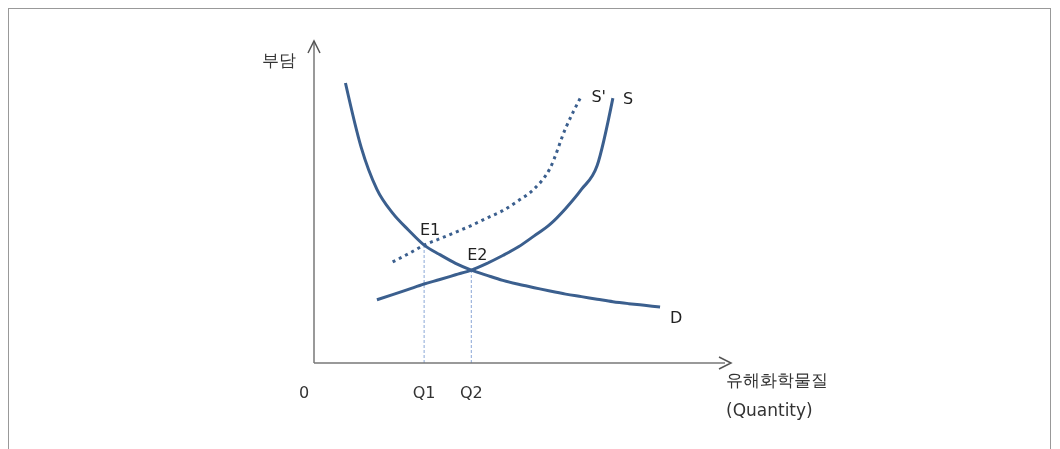 The width and height of the screenshot is (1060, 449). I want to click on series-label: D, so click(676, 317).